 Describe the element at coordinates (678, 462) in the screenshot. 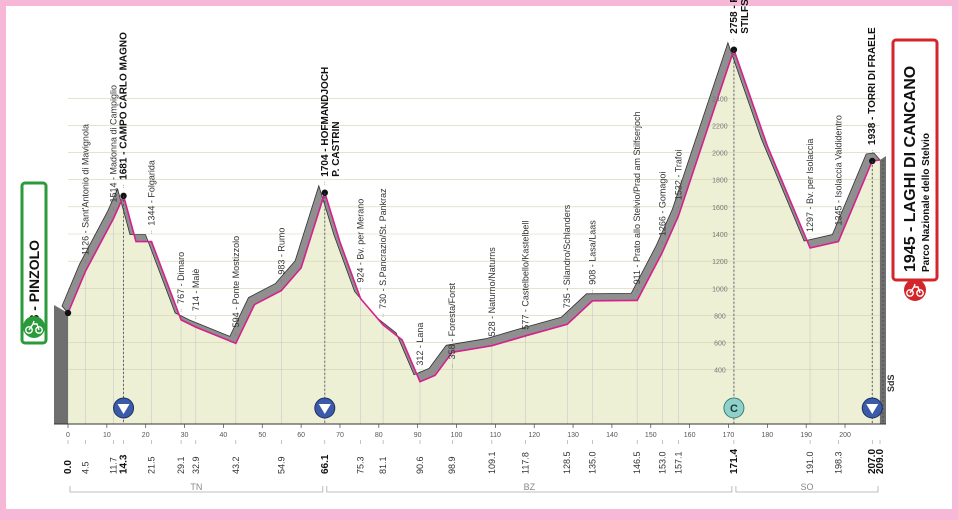

I see `distance-label: 157.1` at that location.